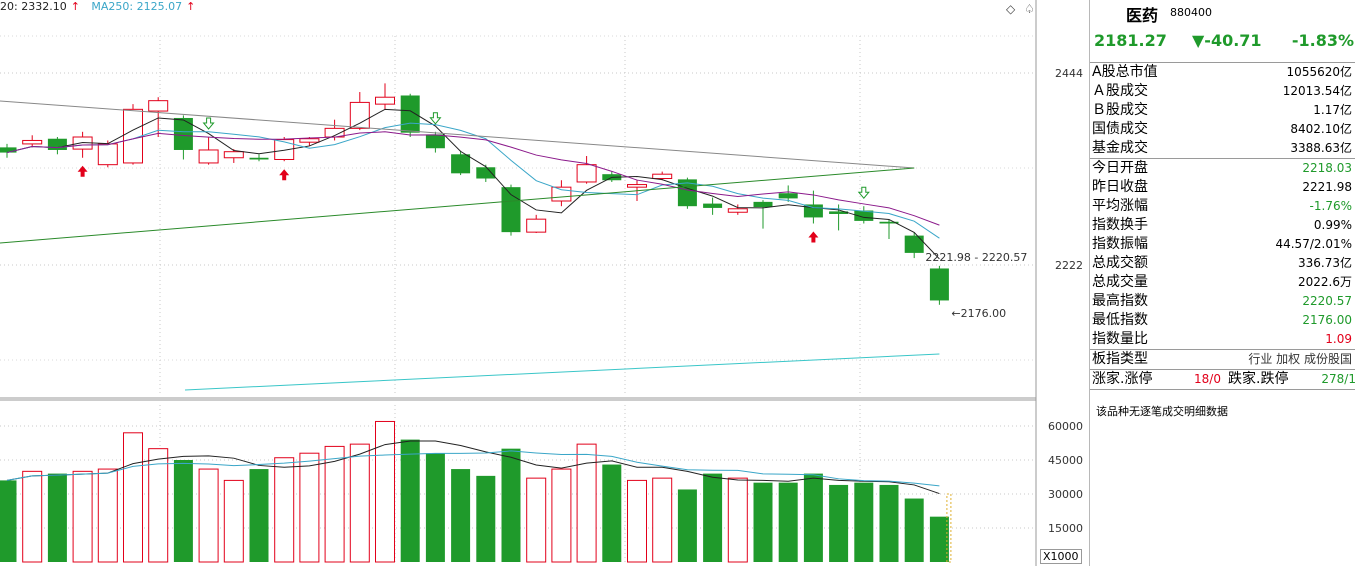 This screenshot has height=566, width=1355. What do you see at coordinates (1120, 339) in the screenshot?
I see `stat-row-label: 指数量比` at bounding box center [1120, 339].